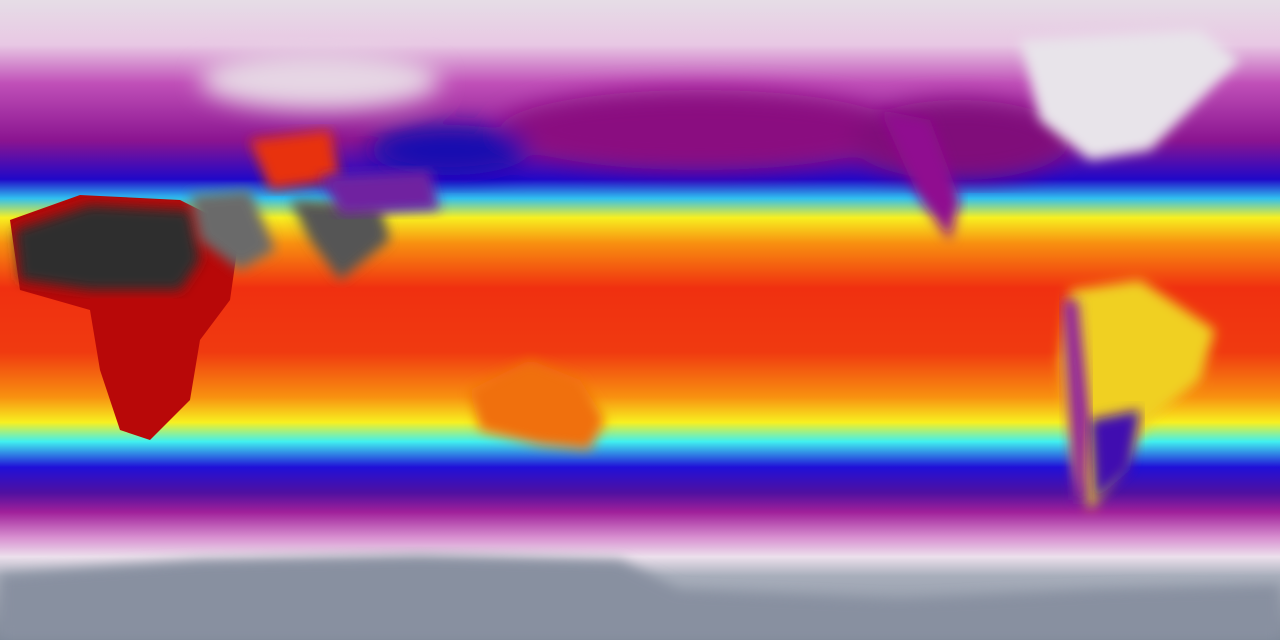 The height and width of the screenshot is (640, 1280). I want to click on arabia, so click(232, 230).